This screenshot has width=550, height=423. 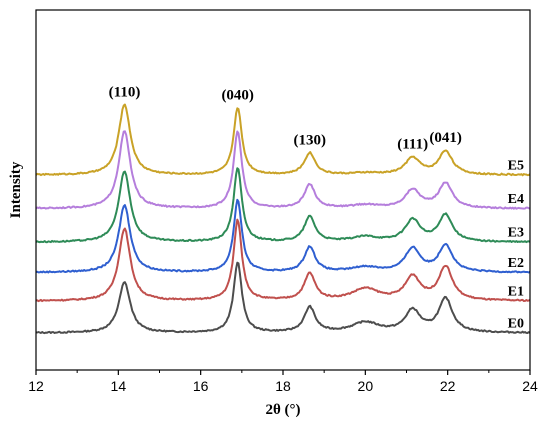 What do you see at coordinates (310, 141) in the screenshot?
I see `peak-label: (130)` at bounding box center [310, 141].